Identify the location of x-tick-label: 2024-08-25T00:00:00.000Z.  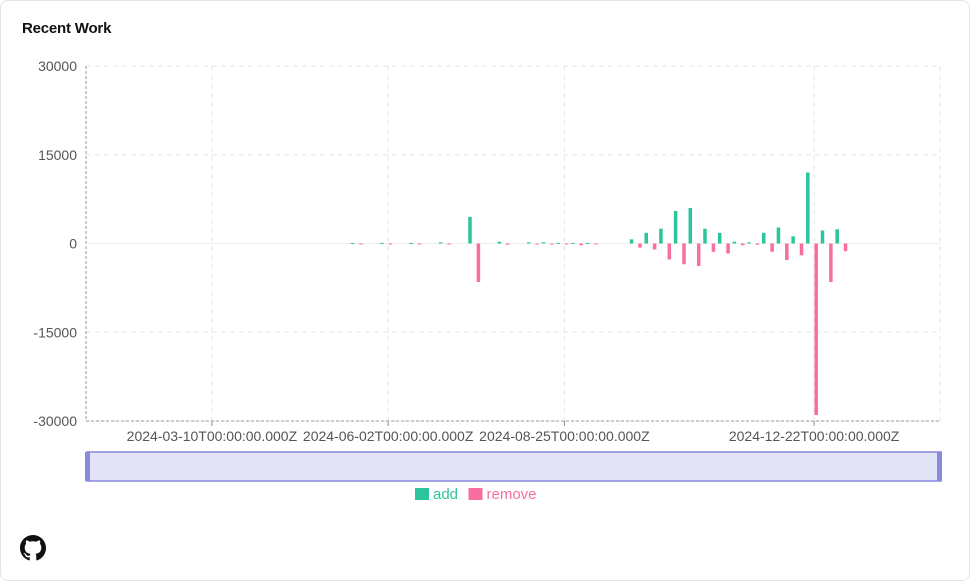
(564, 436).